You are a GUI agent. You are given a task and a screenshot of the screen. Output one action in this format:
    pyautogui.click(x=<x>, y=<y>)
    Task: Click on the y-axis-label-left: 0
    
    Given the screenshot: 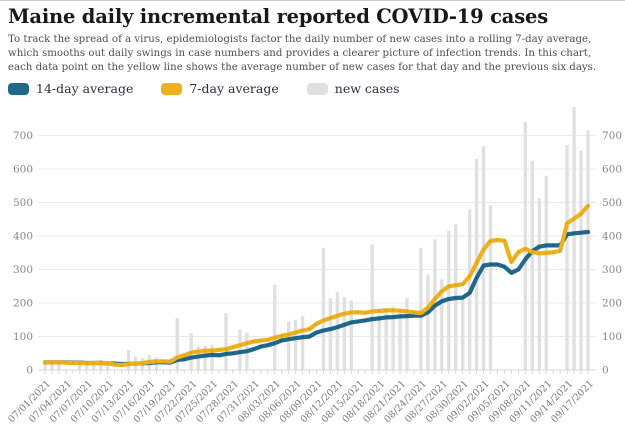 What is the action you would take?
    pyautogui.click(x=29, y=371)
    